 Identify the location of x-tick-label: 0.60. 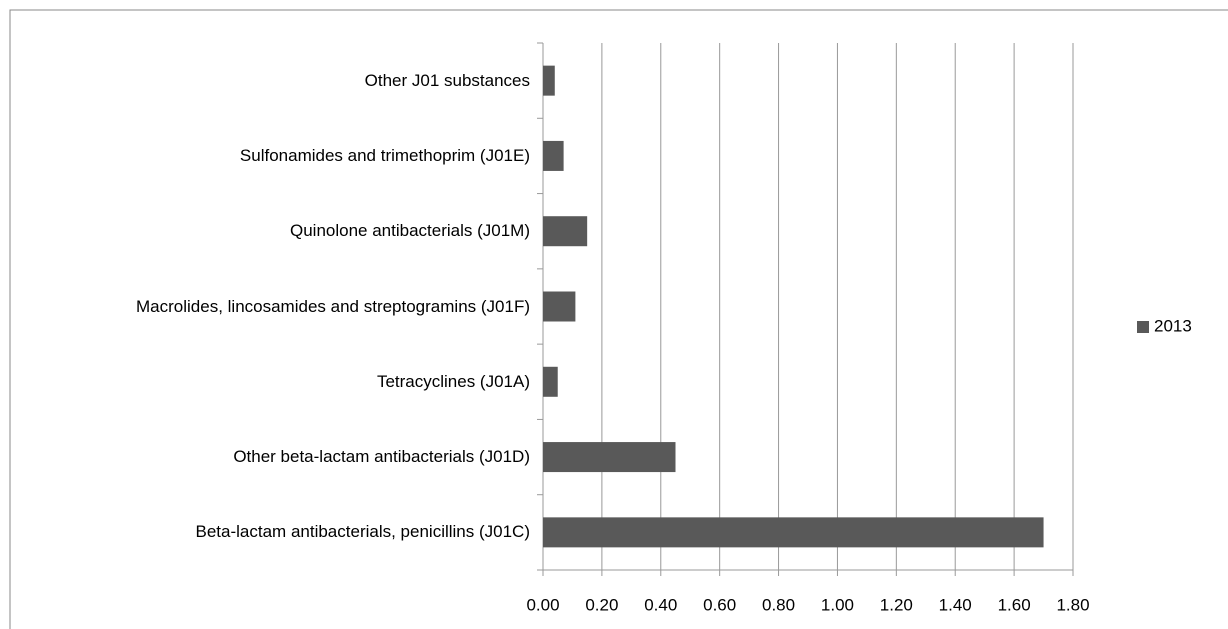
(719, 604).